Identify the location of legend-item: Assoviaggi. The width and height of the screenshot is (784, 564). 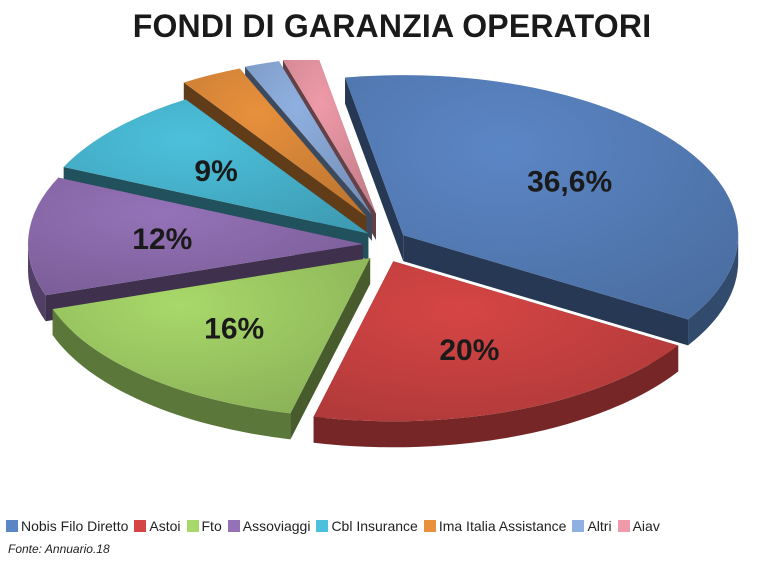
(269, 526).